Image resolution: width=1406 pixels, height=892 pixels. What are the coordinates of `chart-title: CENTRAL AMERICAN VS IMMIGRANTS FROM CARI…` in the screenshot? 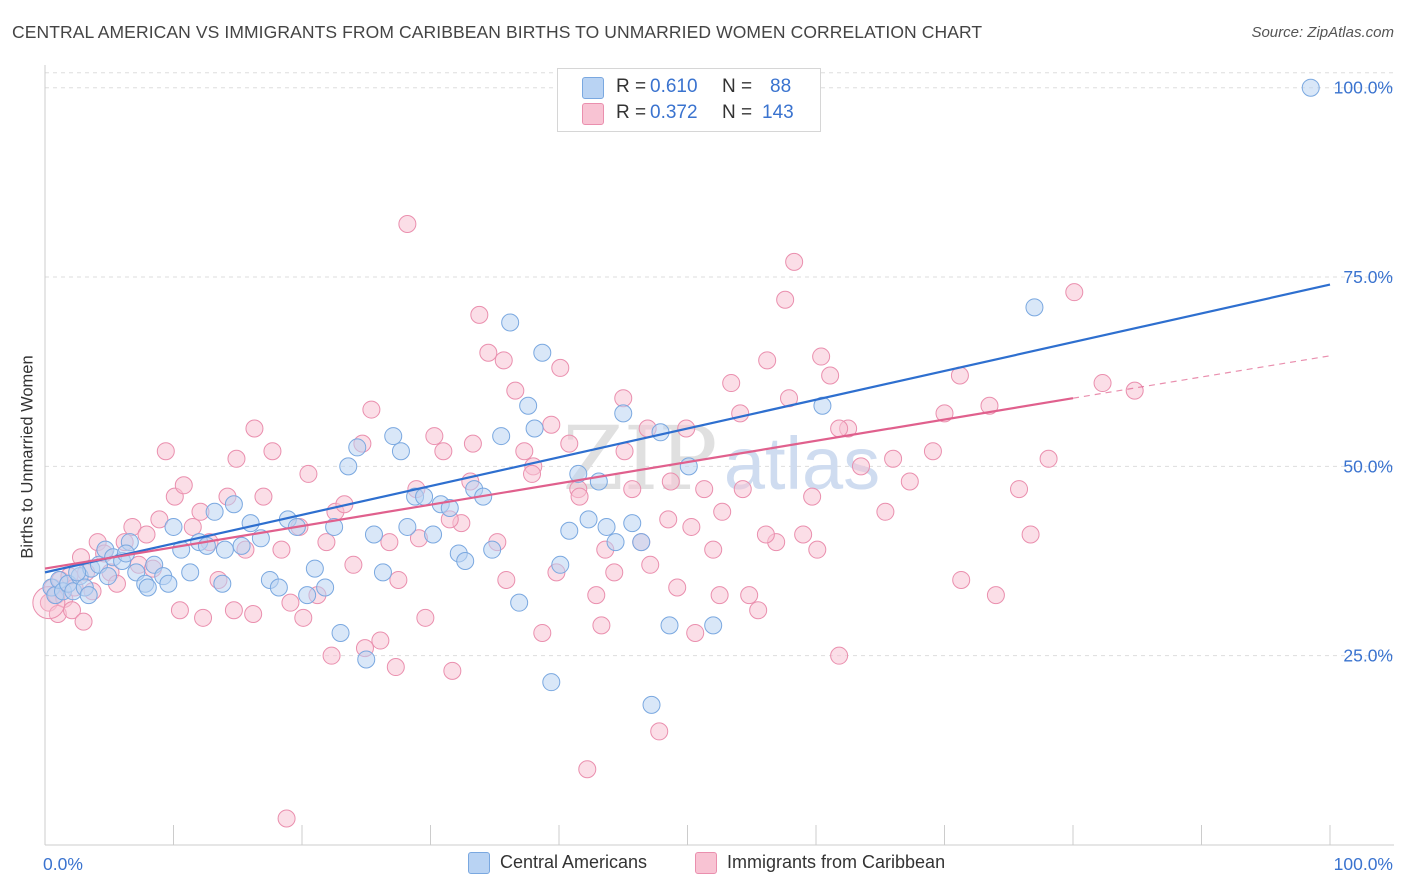 It's located at (497, 32).